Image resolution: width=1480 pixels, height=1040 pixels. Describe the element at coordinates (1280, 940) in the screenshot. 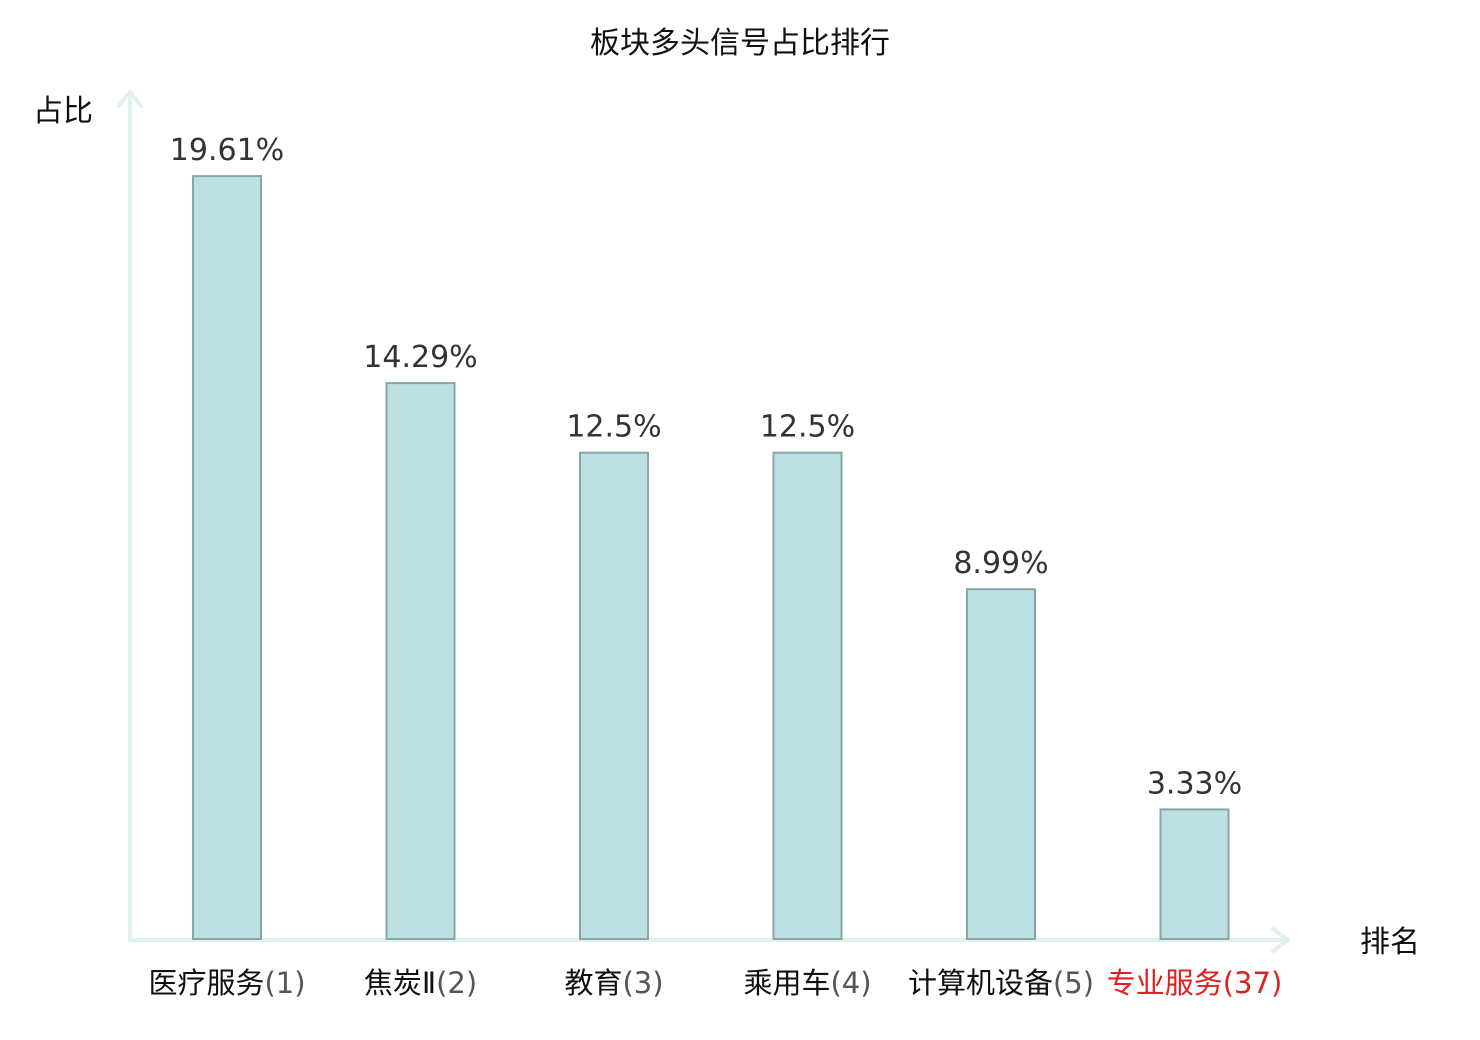

I see `x-axis-arrow` at that location.